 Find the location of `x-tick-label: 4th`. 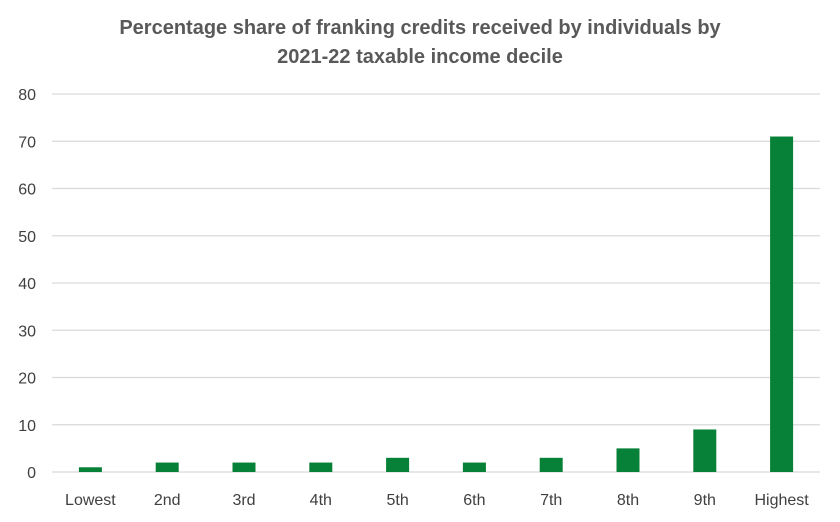

x-tick-label: 4th is located at coordinates (321, 500).